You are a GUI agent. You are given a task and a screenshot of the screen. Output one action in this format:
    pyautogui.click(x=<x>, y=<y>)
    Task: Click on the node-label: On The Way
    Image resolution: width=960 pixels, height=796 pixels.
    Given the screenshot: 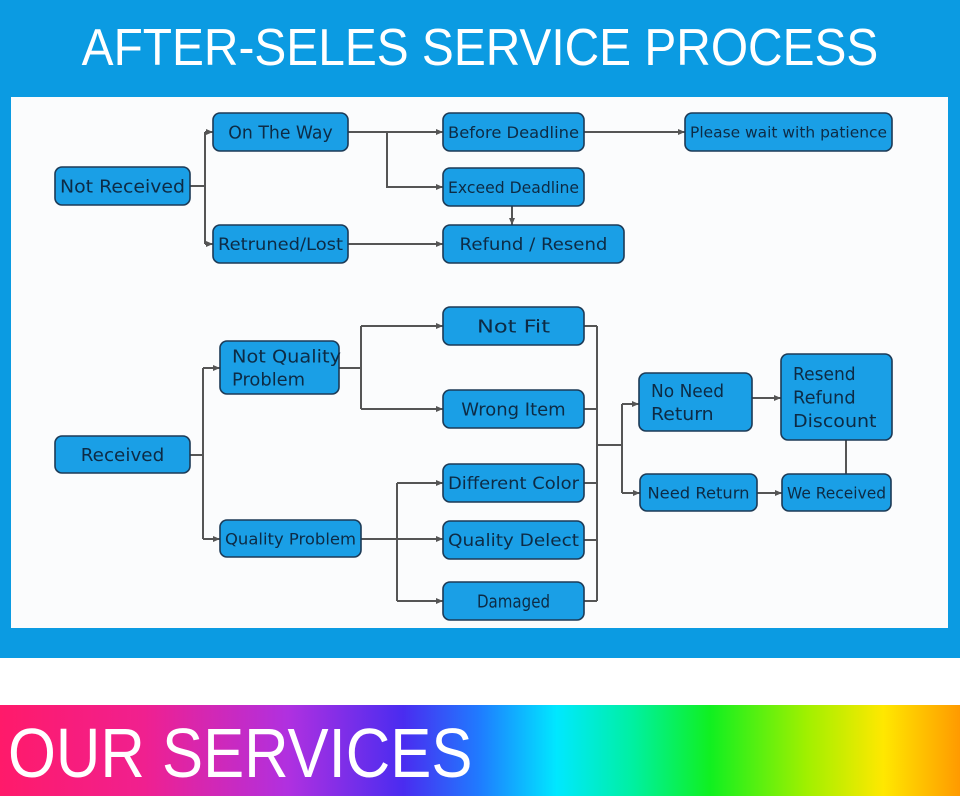 What is the action you would take?
    pyautogui.click(x=280, y=132)
    